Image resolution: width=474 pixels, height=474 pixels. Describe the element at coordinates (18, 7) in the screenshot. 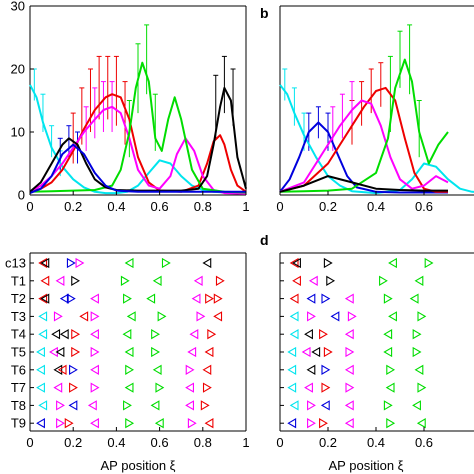

I see `y-tick-label: 30` at that location.